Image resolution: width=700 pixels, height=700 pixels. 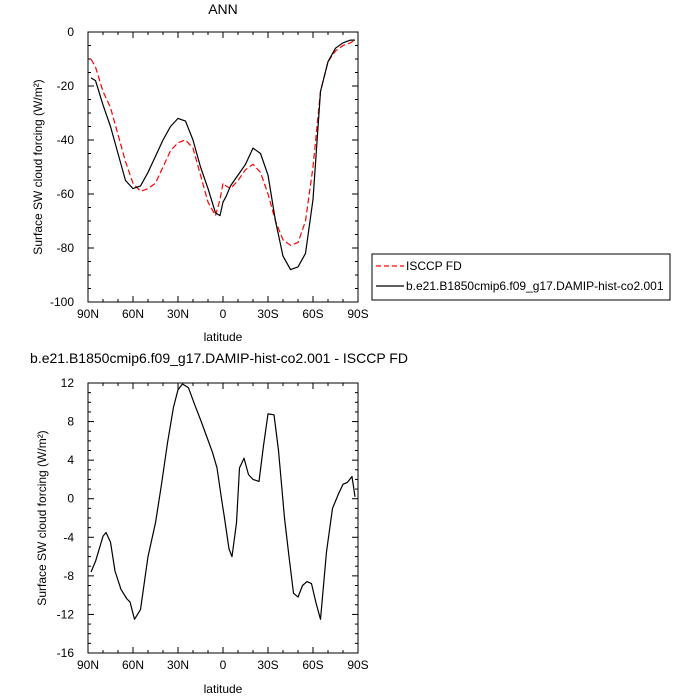 What do you see at coordinates (178, 314) in the screenshot?
I see `top-x-tick-label: 30N` at bounding box center [178, 314].